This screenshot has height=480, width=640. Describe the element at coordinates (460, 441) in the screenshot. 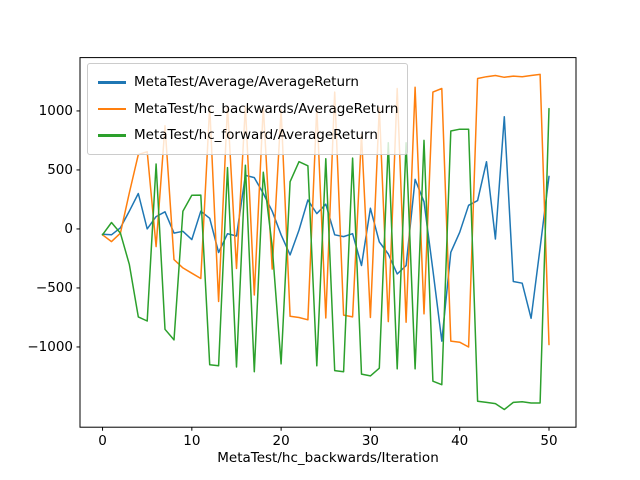

I see `x-tick-label: 40` at that location.